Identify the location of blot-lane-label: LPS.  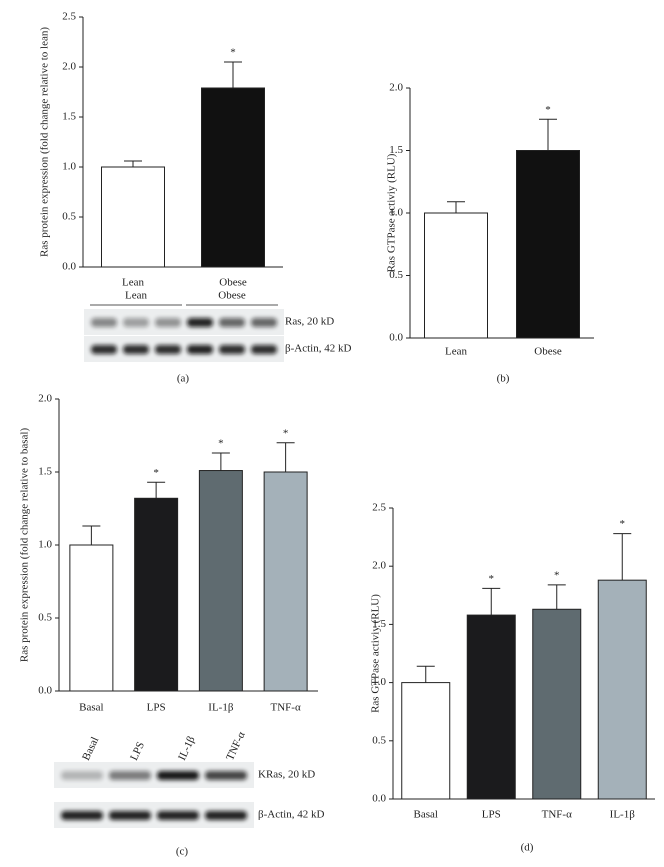
(137, 751).